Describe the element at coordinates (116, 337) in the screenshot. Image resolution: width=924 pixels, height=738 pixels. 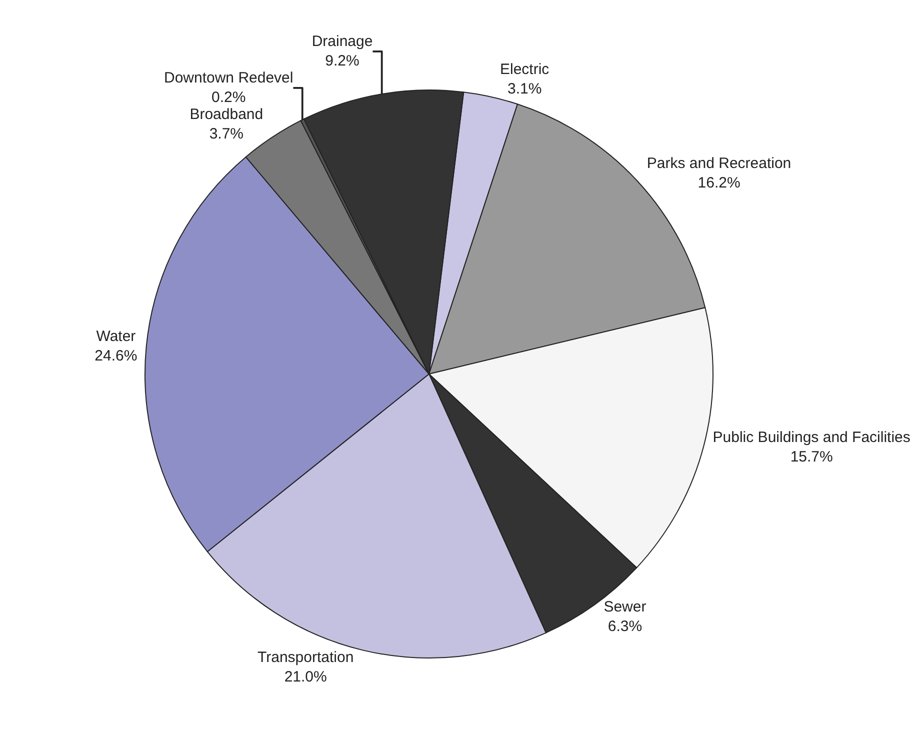
I see `slice-label: Water` at that location.